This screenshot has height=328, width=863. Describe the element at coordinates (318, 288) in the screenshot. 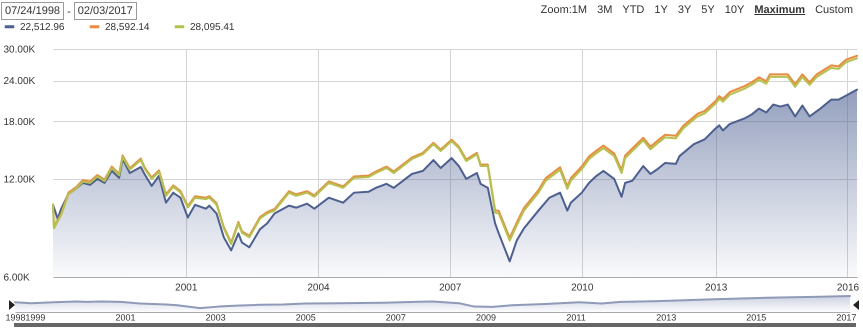

I see `x-tick-label: 2004` at that location.